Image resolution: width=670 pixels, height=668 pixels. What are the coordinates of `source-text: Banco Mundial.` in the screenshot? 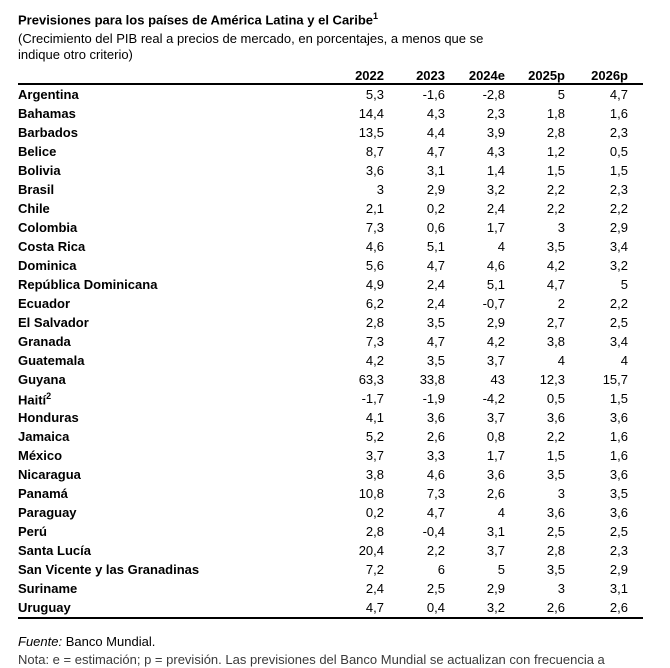 It's located at (109, 642).